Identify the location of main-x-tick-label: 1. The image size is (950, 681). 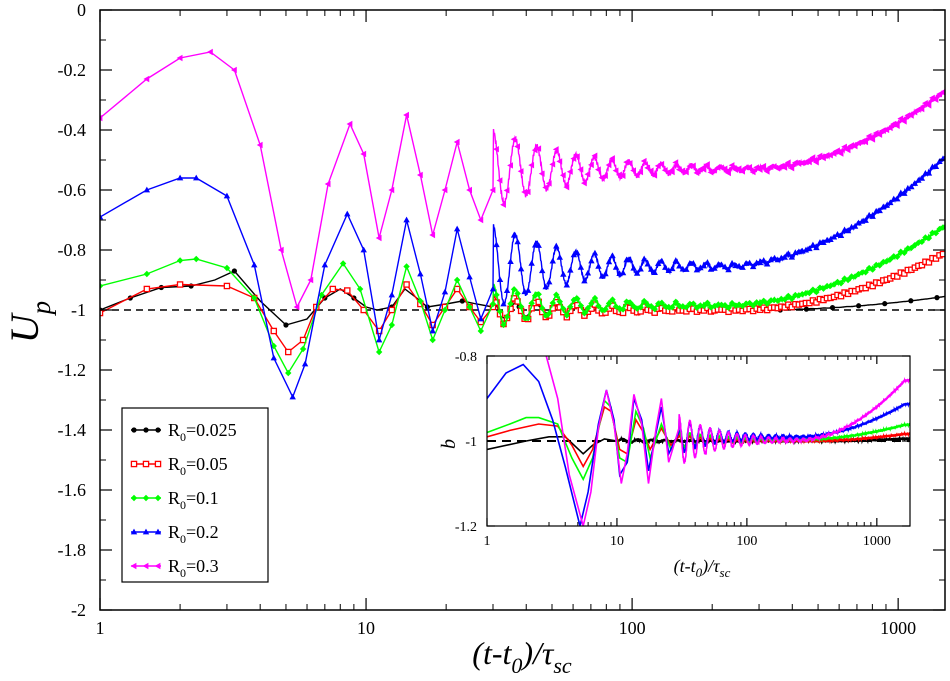
(100, 628).